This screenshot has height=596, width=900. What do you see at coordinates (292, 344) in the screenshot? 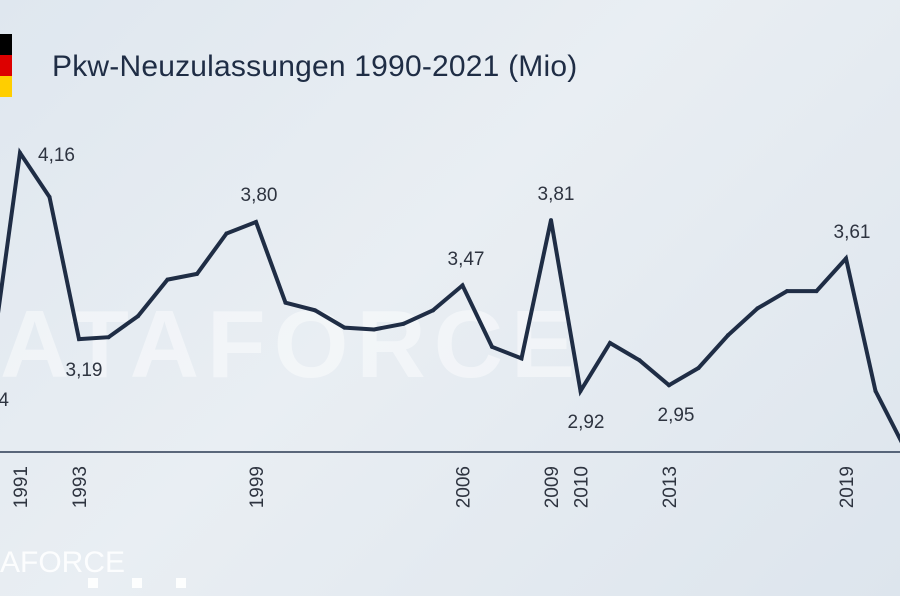
I see `watermark-logo: ATAFORCE` at bounding box center [292, 344].